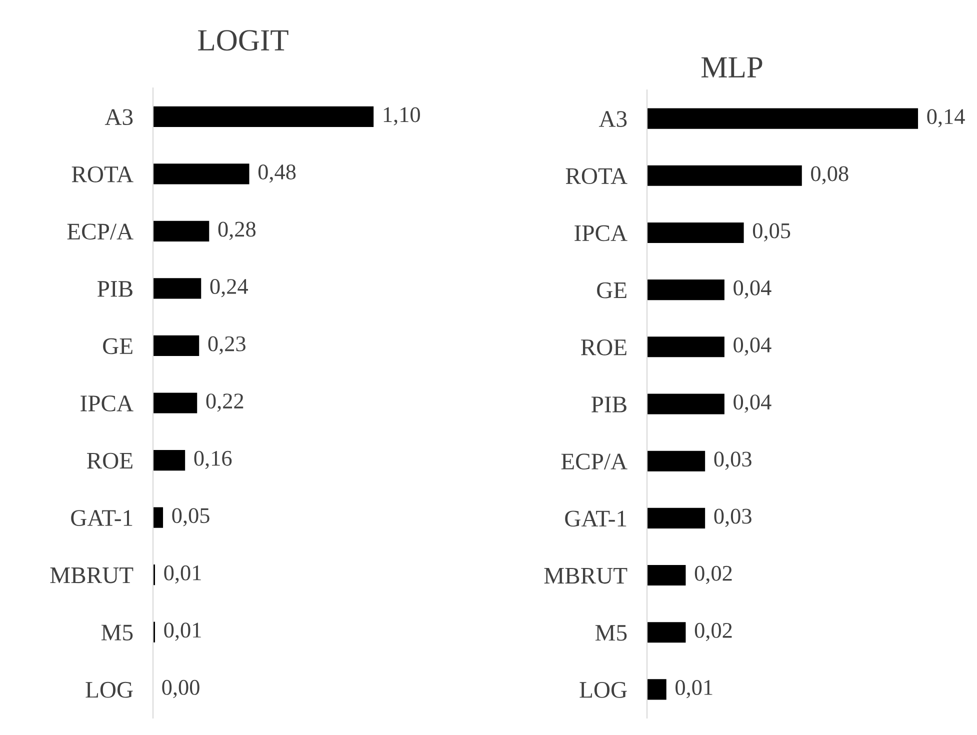 This screenshot has height=735, width=977. I want to click on data-label: 0,48, so click(277, 173).